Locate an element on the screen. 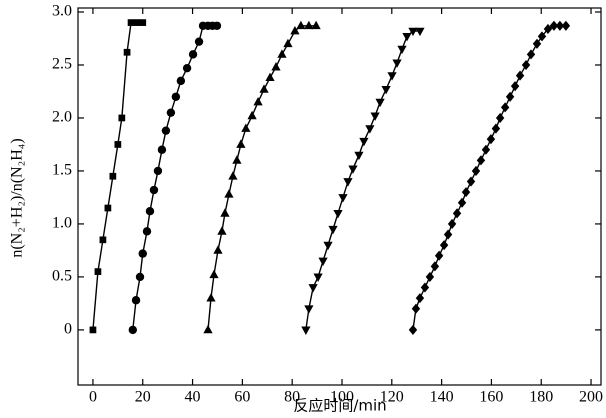  x-tick-label: 160 is located at coordinates (491, 397).